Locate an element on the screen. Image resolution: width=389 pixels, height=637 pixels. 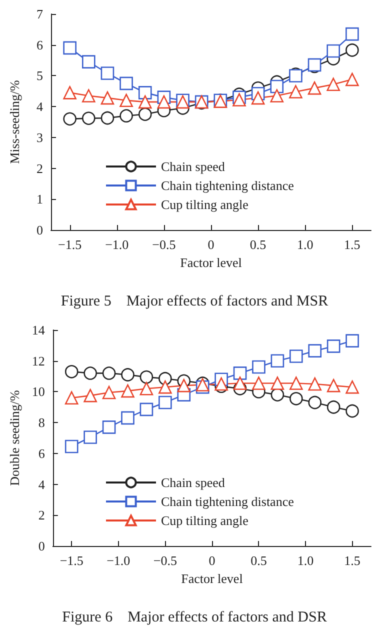
x-tick-label: 0.5 is located at coordinates (258, 560).